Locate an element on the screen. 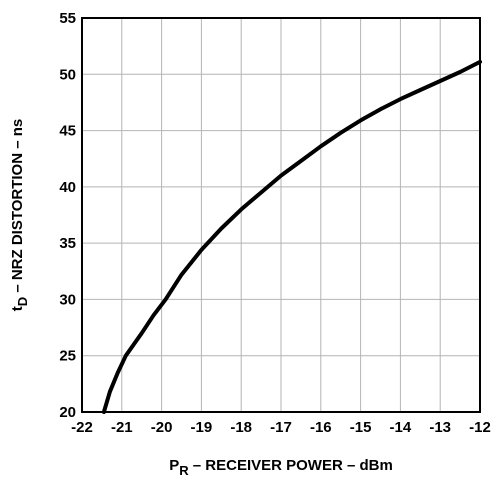  x-tick-label: -18 is located at coordinates (241, 427).